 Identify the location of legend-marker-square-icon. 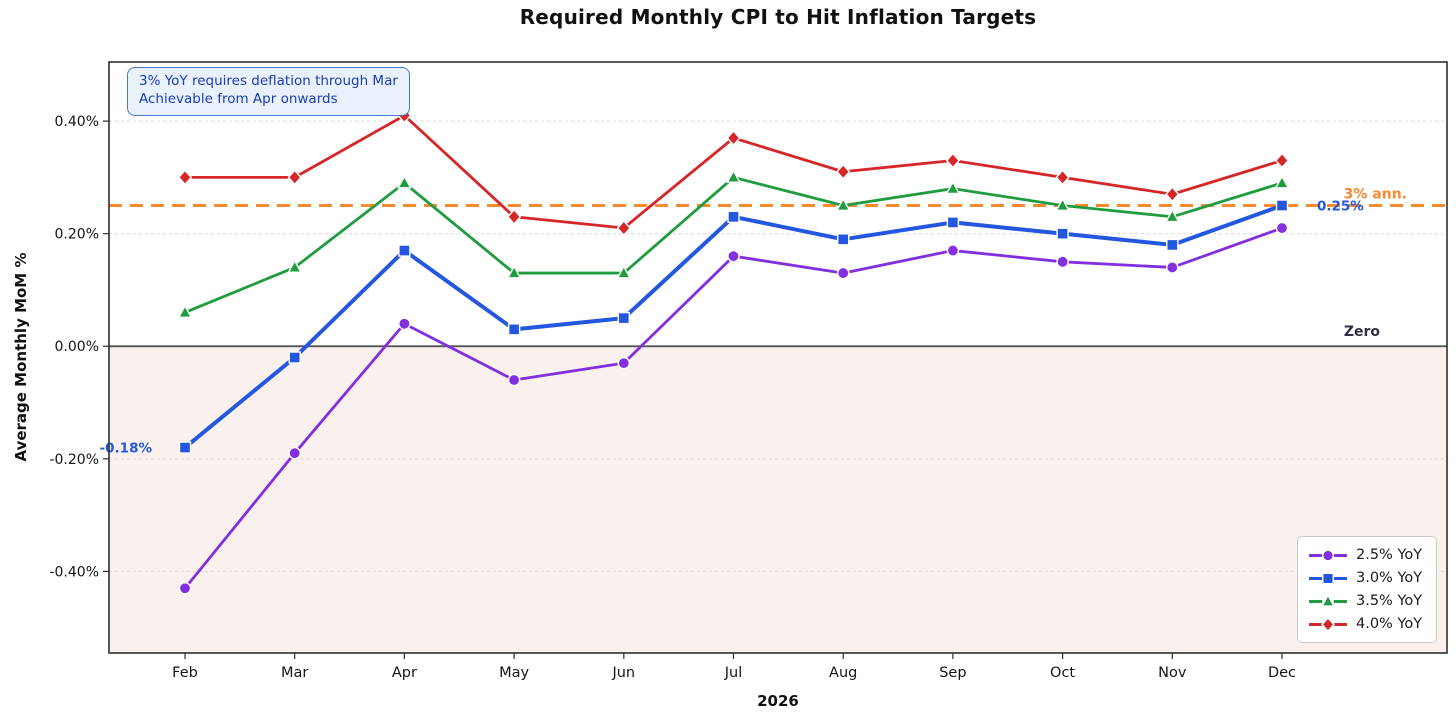
(1328, 578).